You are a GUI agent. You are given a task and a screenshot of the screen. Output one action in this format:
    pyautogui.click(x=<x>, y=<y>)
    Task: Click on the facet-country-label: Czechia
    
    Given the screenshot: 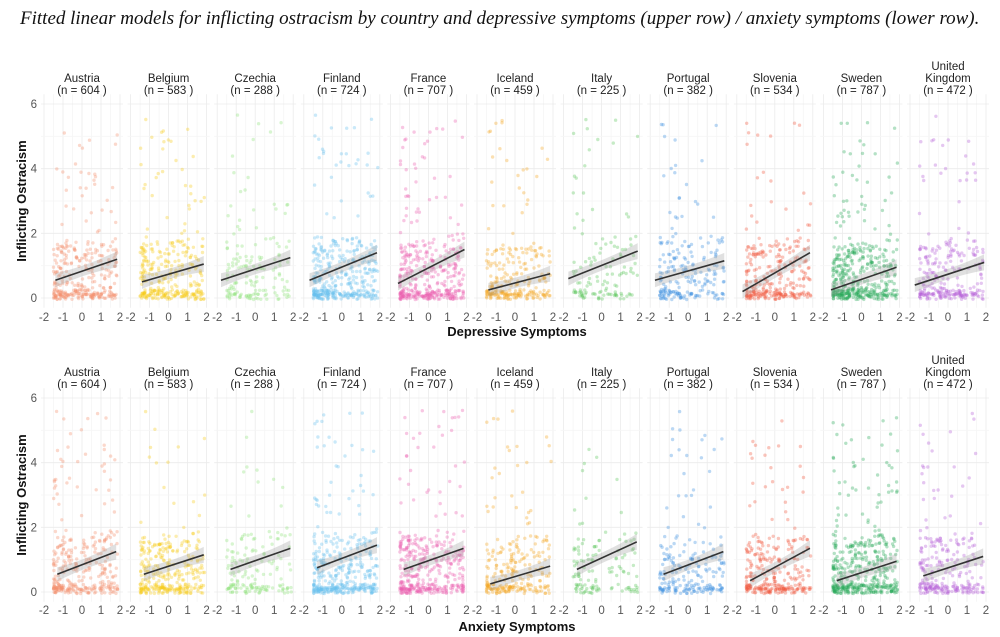 What is the action you would take?
    pyautogui.click(x=255, y=79)
    